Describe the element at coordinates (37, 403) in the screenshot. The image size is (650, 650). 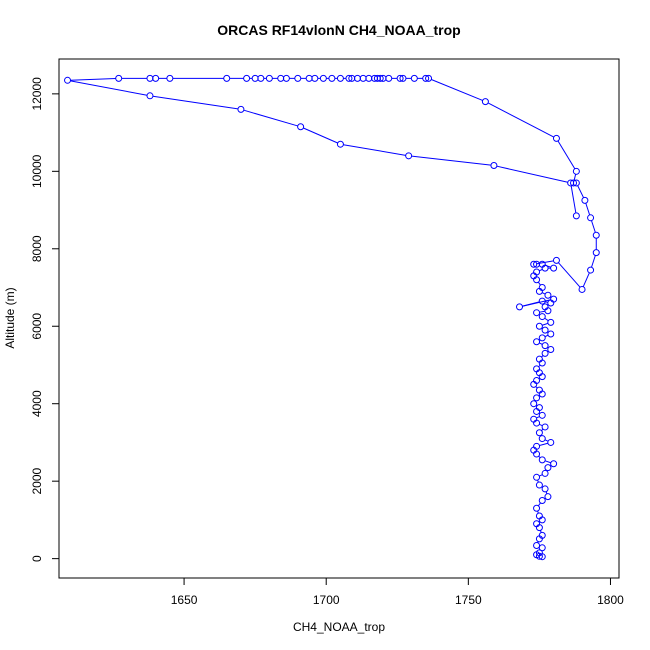
I see `y-tick-label: 4000` at that location.